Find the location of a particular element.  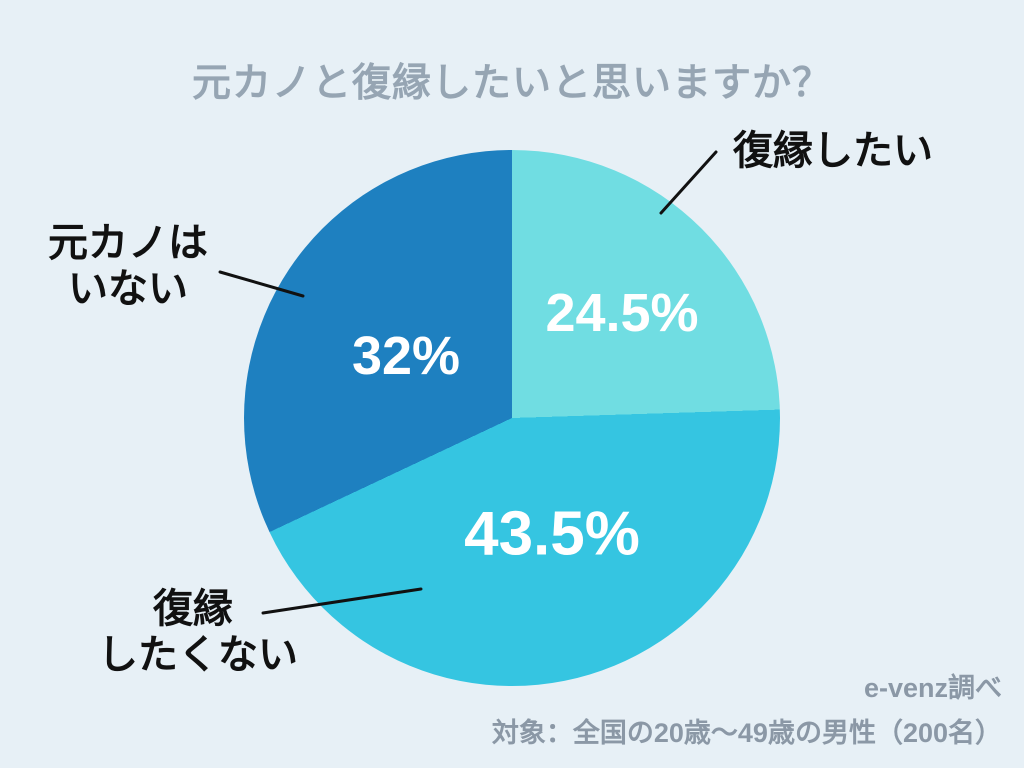

callout-label-motokano-inai: 元カノは いない is located at coordinates (128, 266).